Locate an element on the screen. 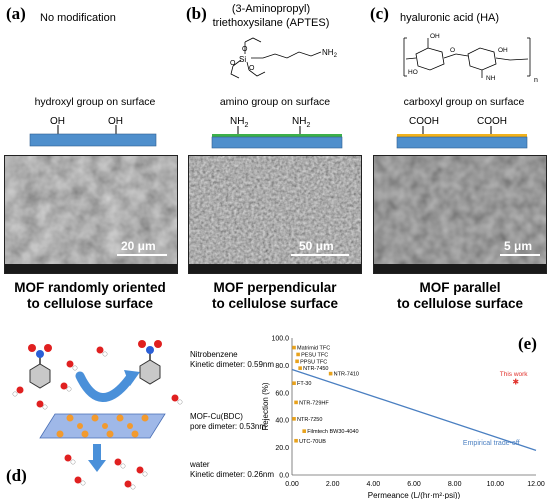  nh2-group-2: NH2 is located at coordinates (301, 122).